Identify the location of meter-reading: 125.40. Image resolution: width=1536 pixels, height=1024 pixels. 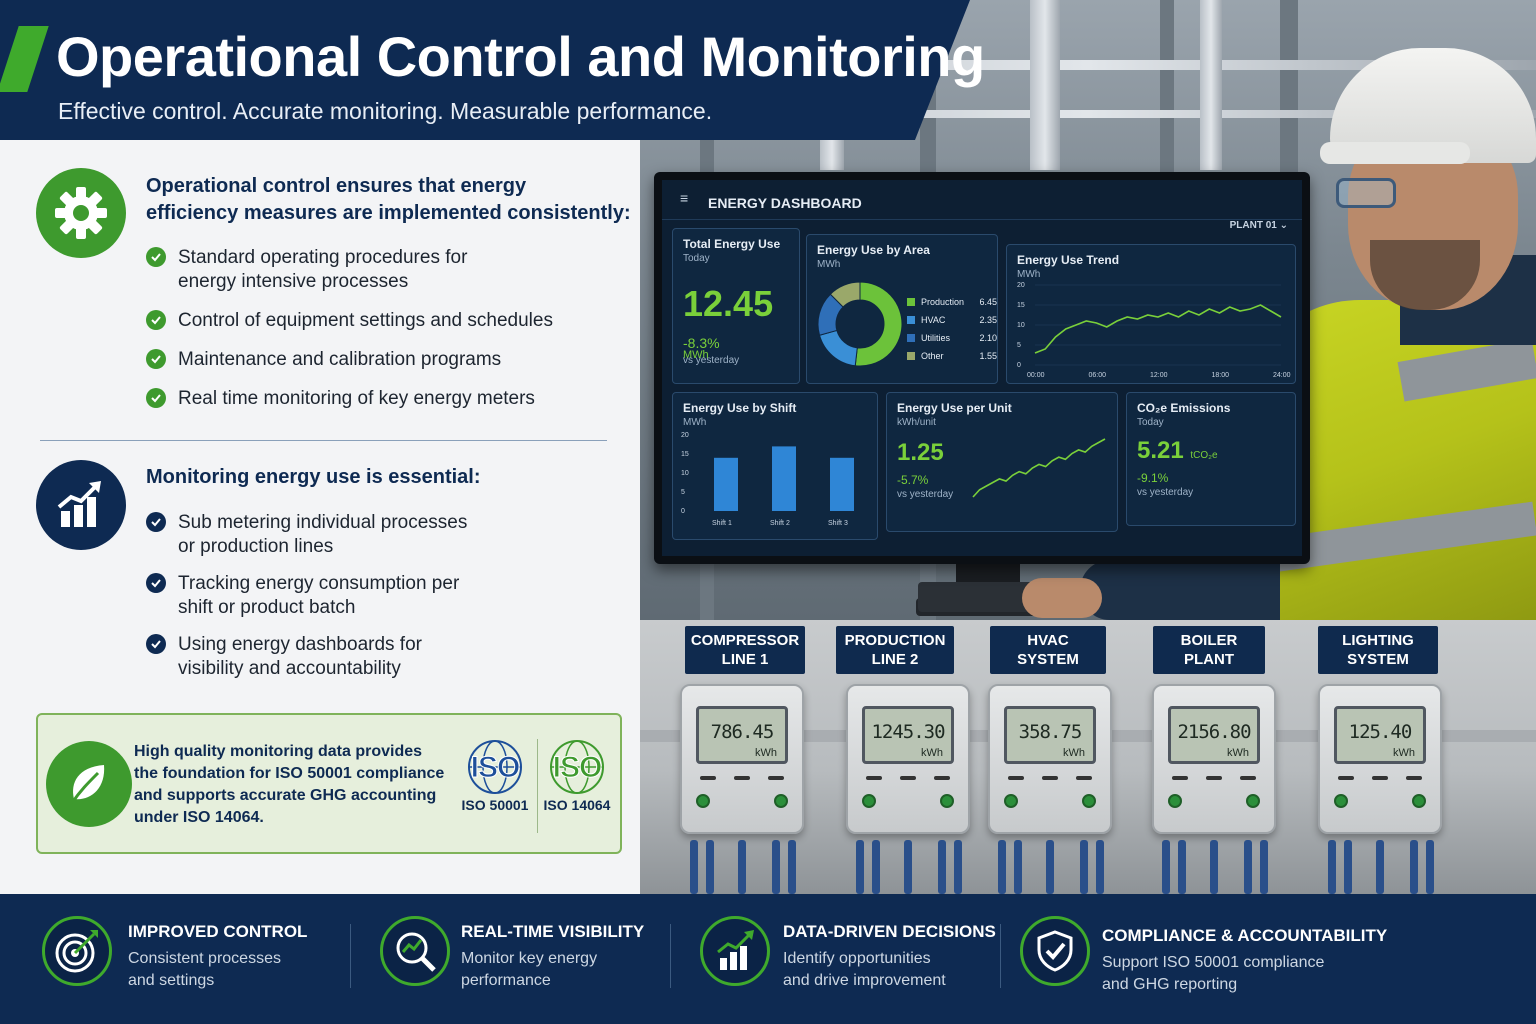
(1380, 732).